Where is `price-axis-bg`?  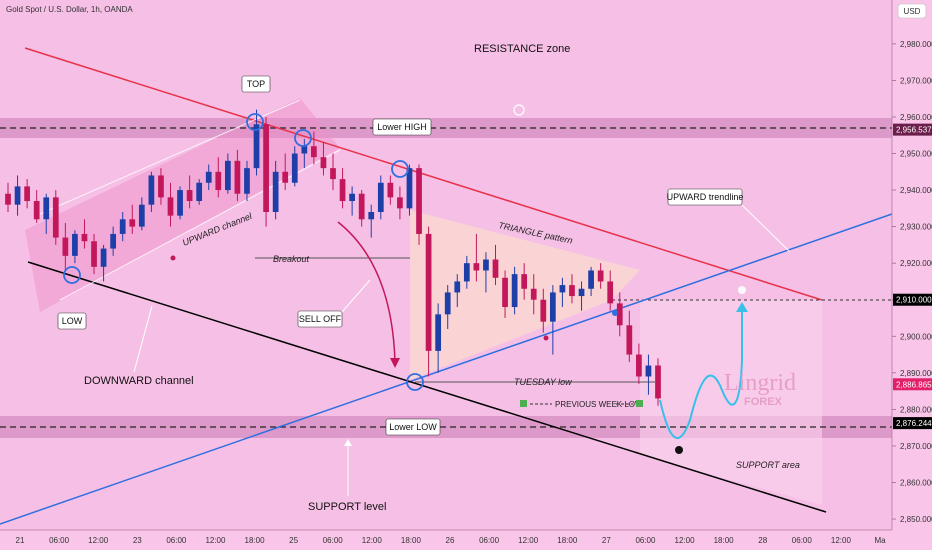
price-axis-bg is located at coordinates (912, 275).